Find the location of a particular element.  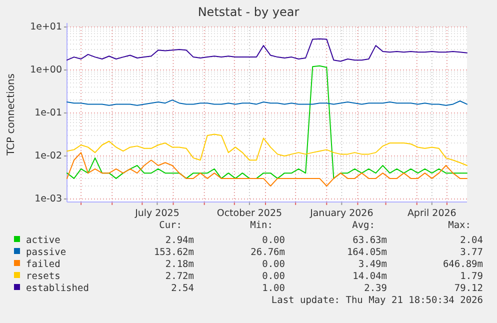

text: 646.89m is located at coordinates (463, 264).